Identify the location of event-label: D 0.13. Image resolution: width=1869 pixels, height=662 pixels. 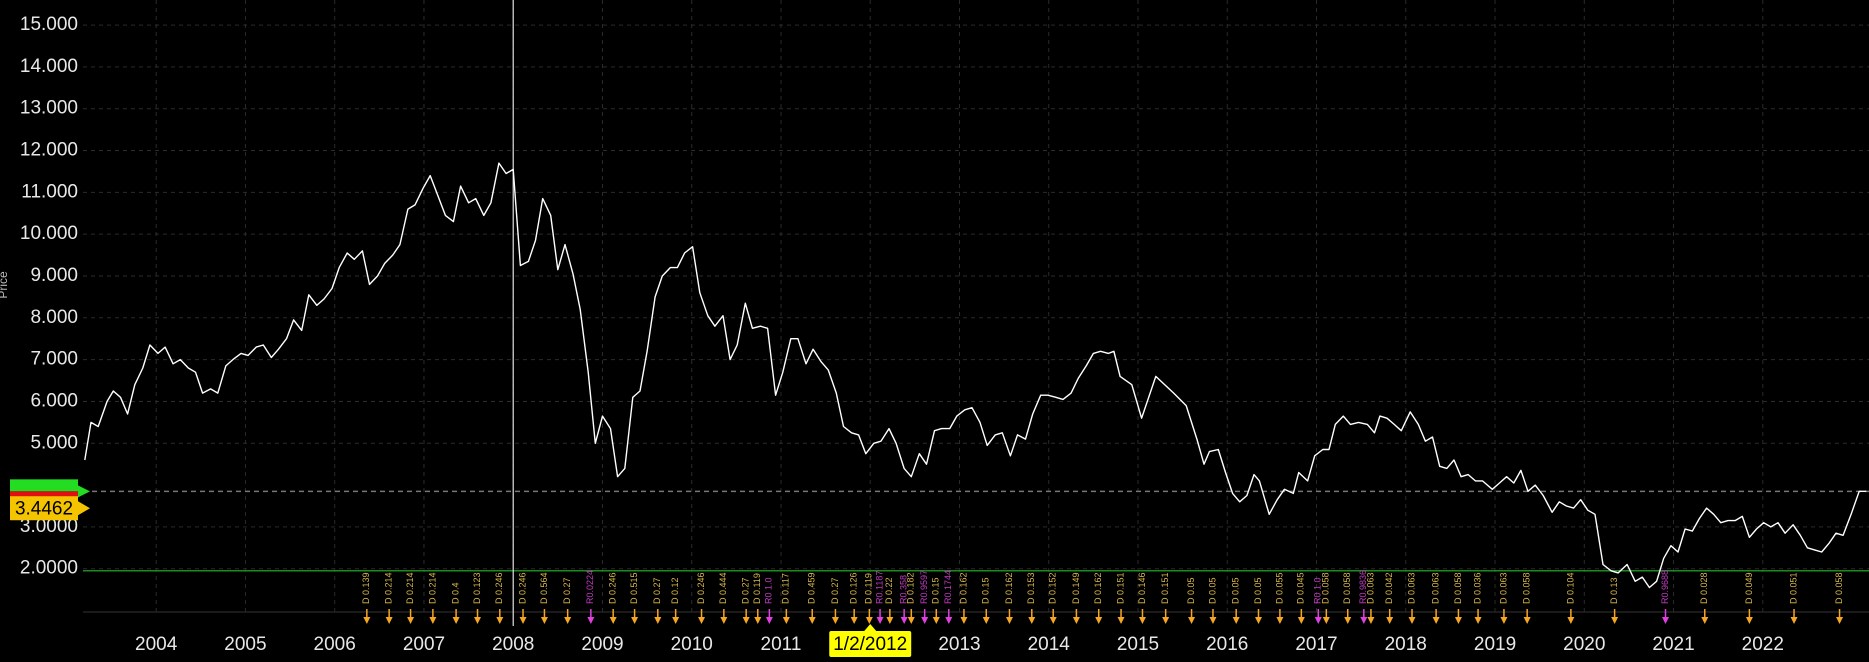
(1614, 590).